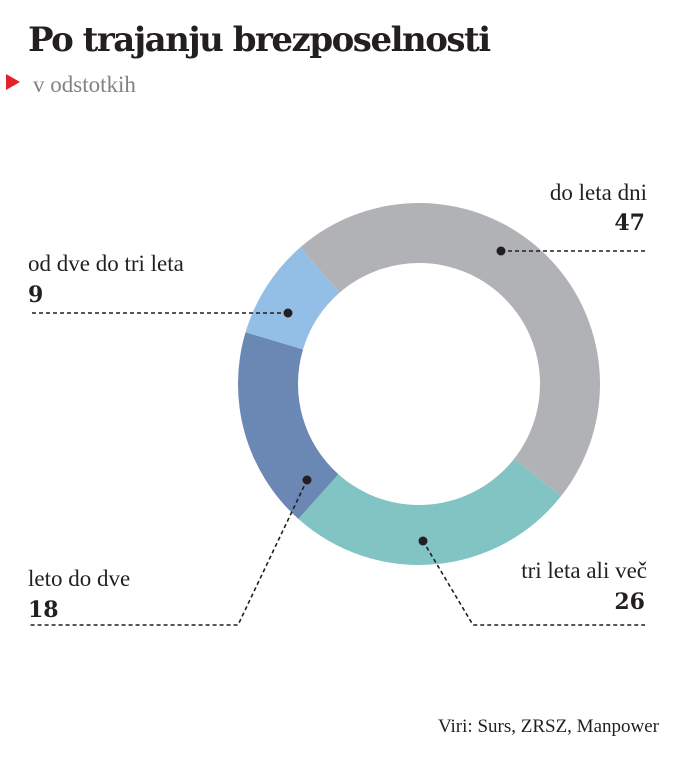 The width and height of the screenshot is (685, 768). I want to click on chart-subtitle: v odstotkih, so click(84, 84).